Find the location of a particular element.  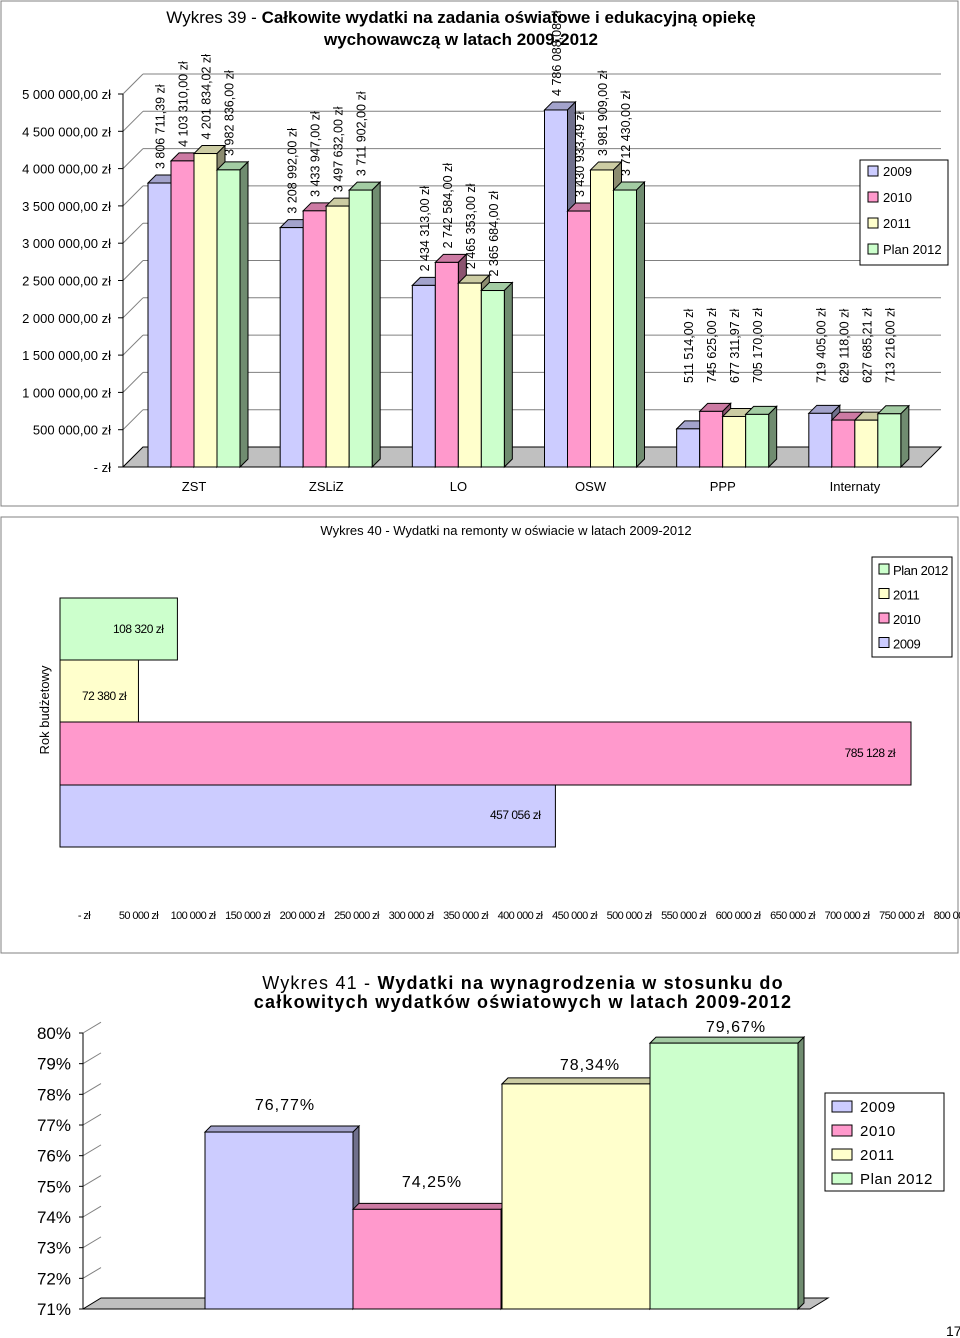

category-label: Internaty is located at coordinates (855, 486).